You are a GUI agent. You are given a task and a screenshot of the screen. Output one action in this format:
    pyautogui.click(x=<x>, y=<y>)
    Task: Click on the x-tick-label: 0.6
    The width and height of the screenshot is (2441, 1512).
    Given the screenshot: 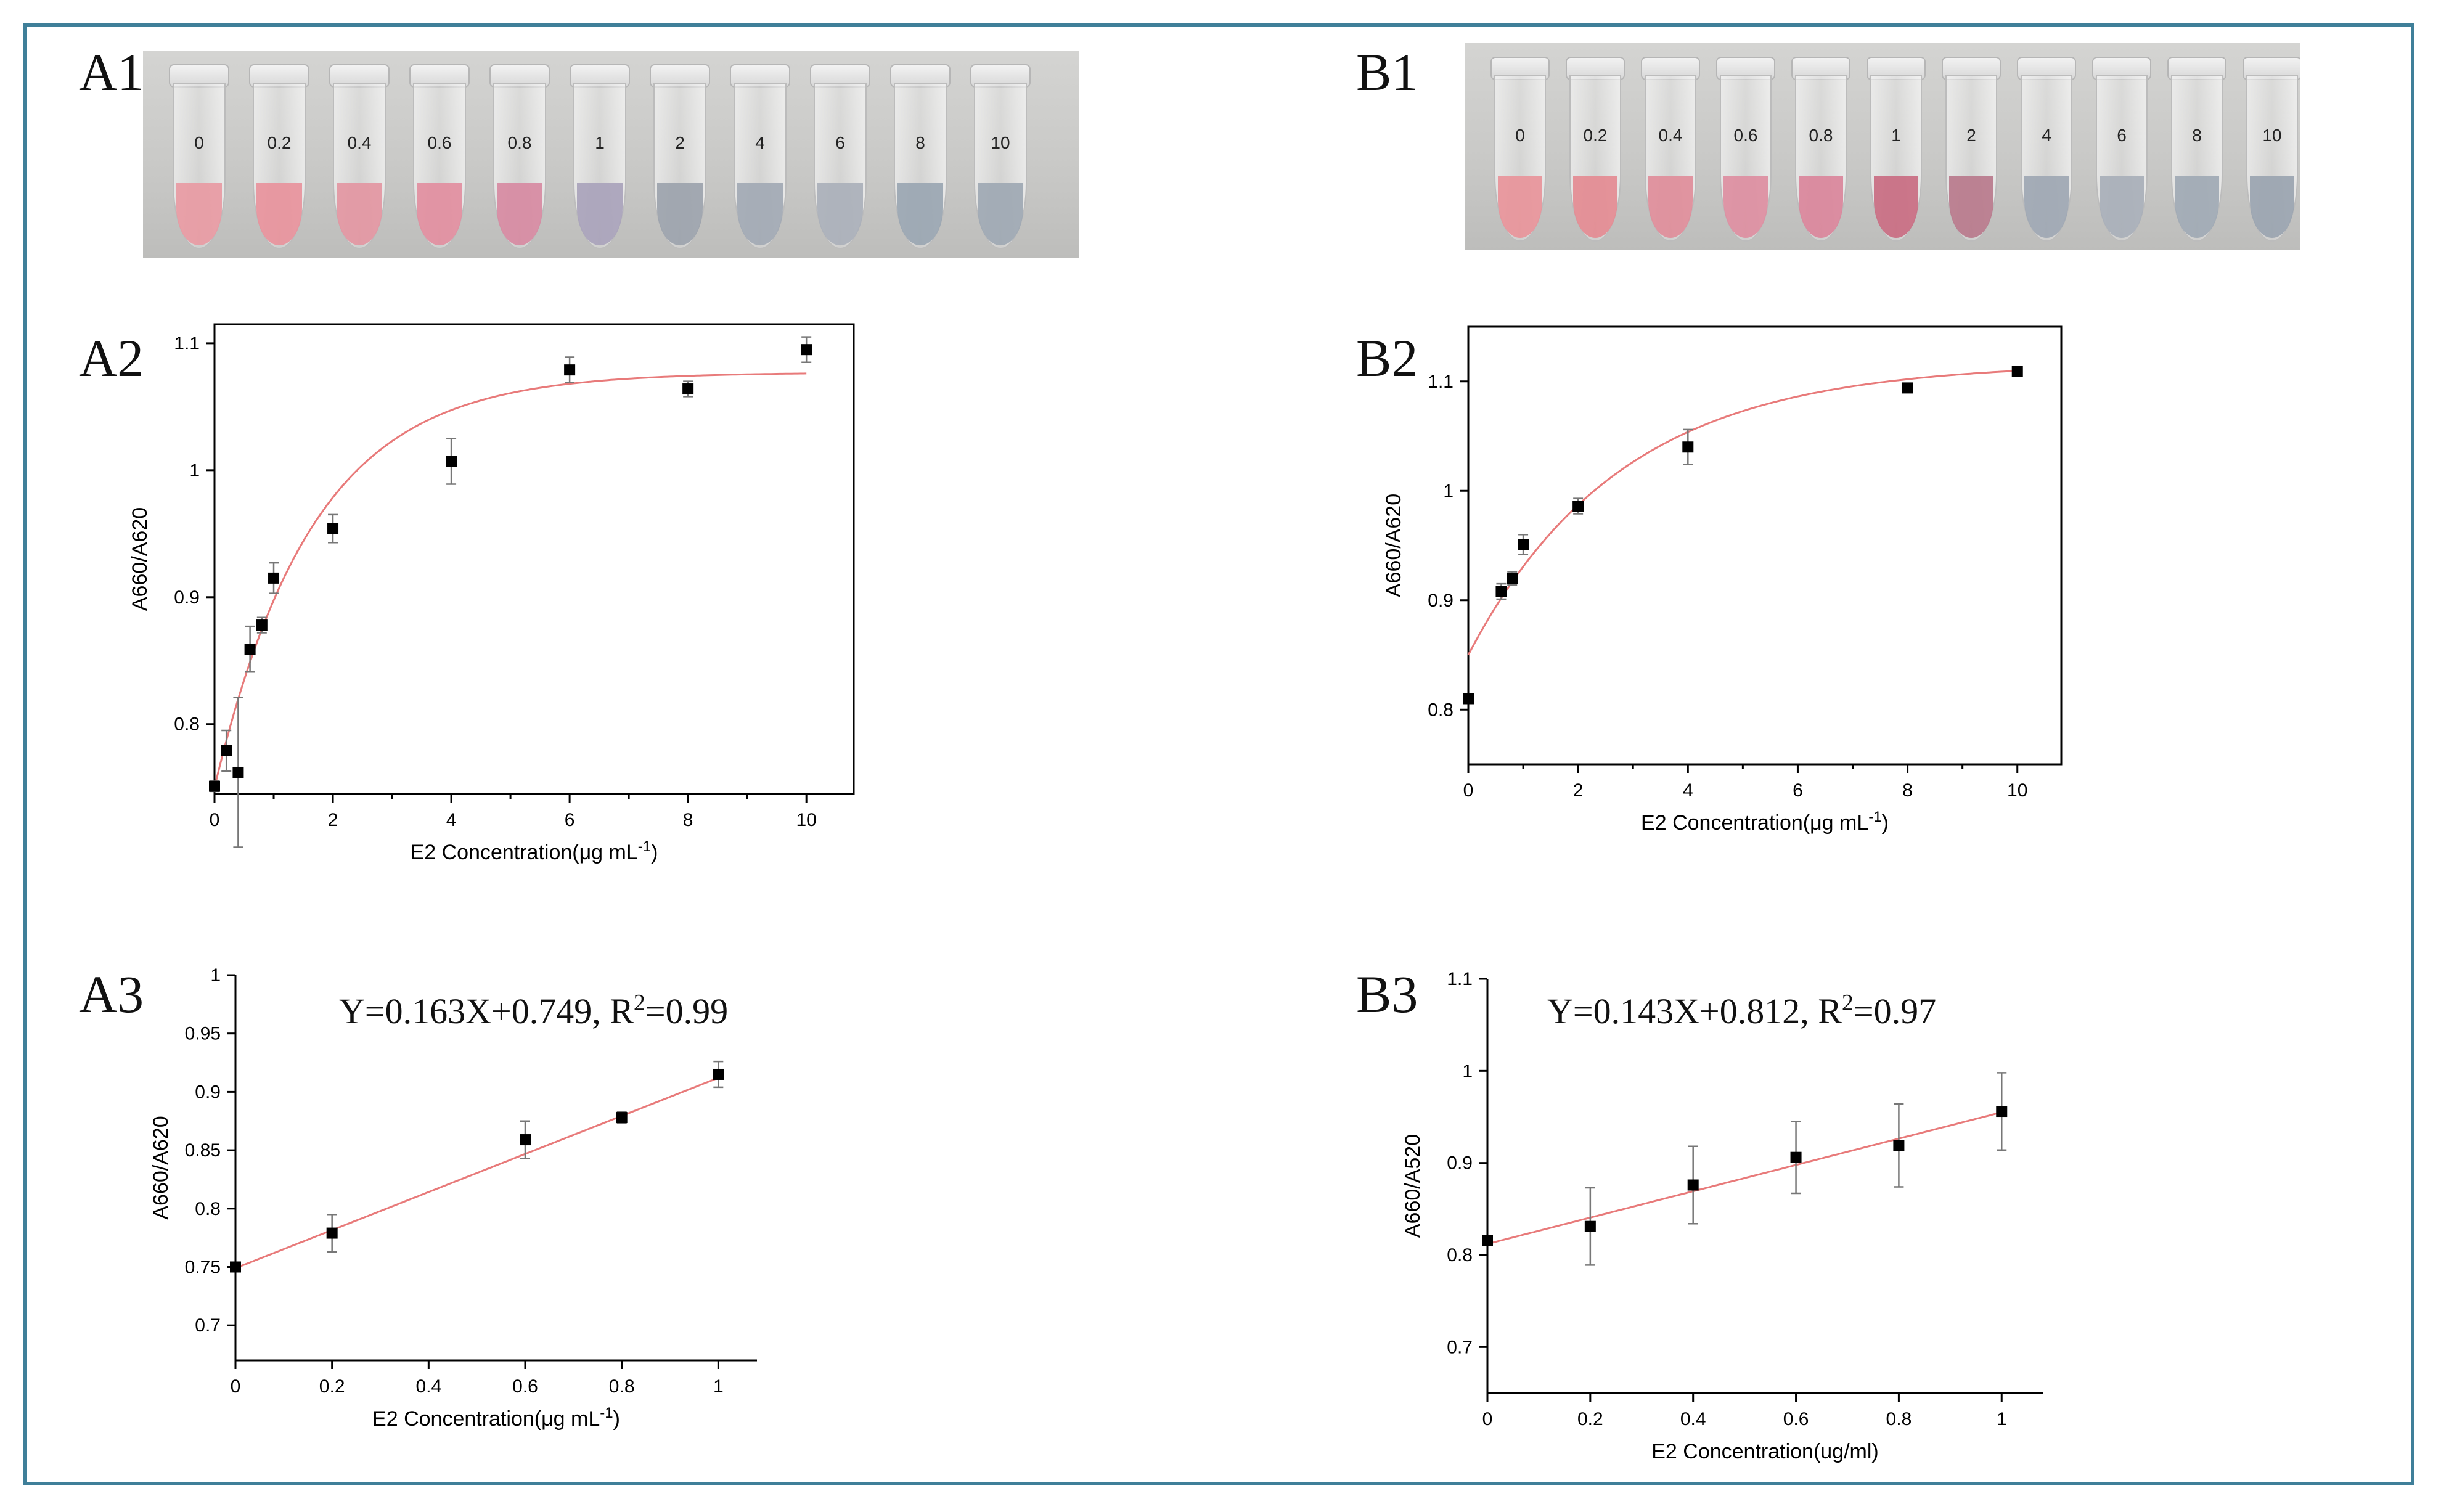 What is the action you would take?
    pyautogui.click(x=1796, y=1419)
    